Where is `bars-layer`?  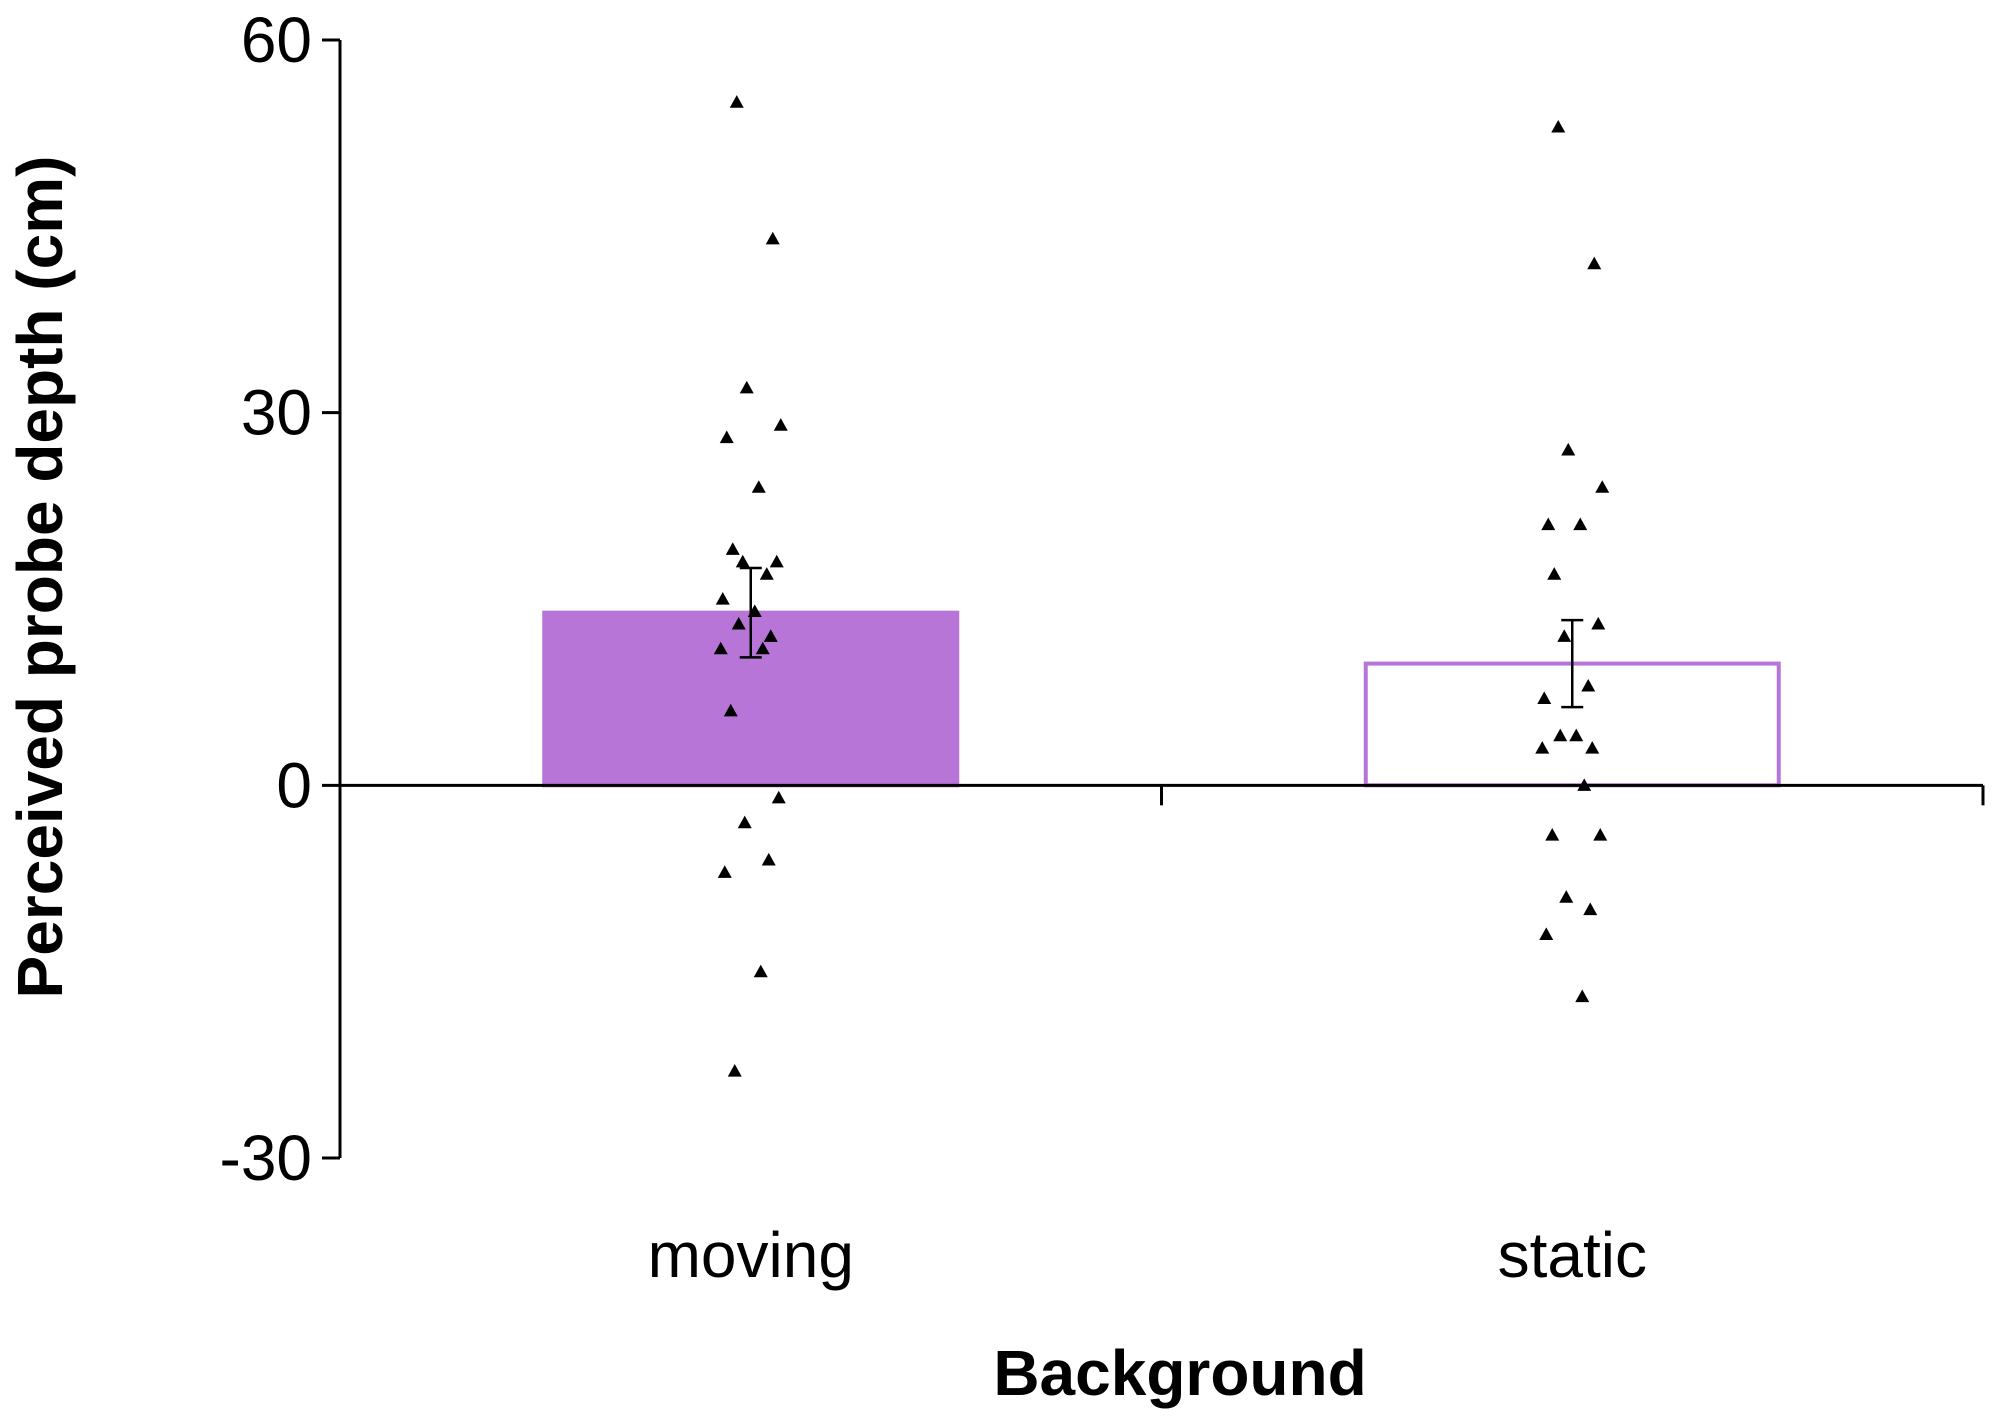
bars-layer is located at coordinates (1161, 699).